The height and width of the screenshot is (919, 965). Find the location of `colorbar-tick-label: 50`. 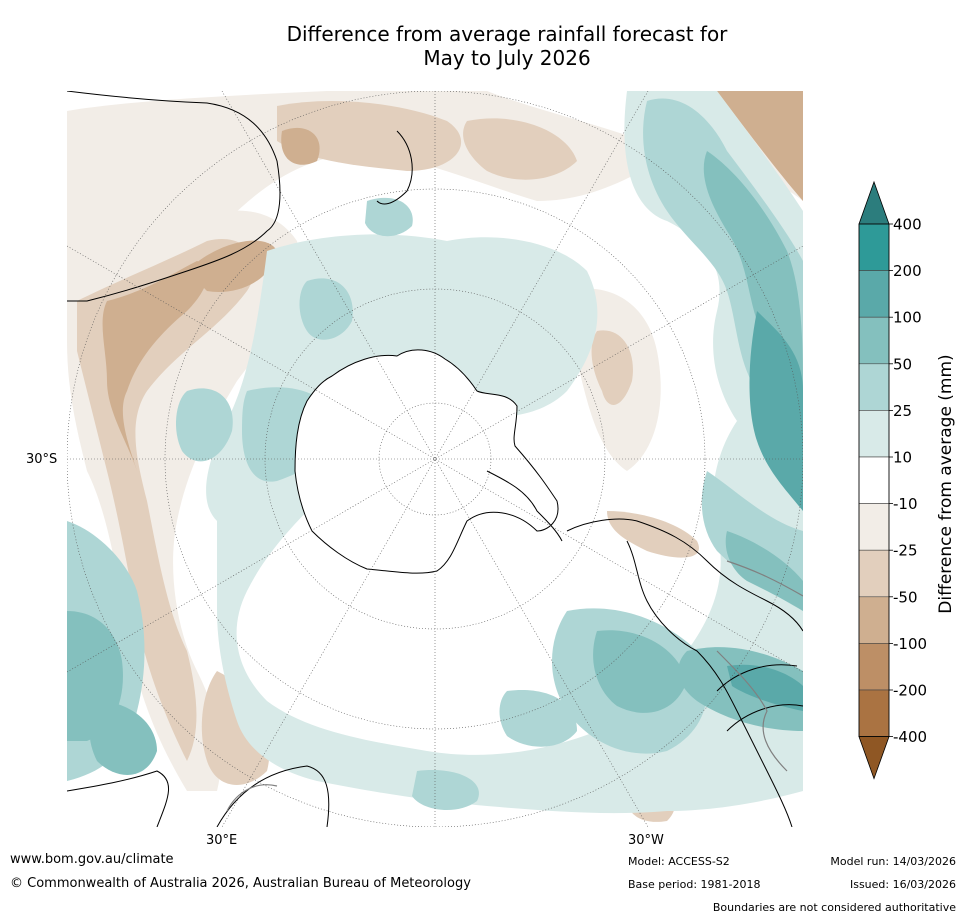

colorbar-tick-label: 50 is located at coordinates (902, 364).